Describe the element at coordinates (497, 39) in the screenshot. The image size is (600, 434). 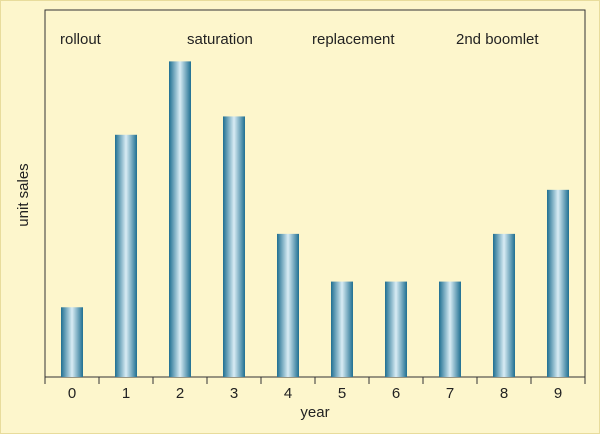
I see `phase-label: 2nd boomlet` at that location.